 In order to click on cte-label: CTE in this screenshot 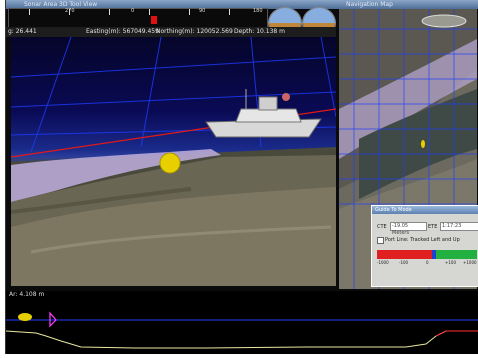, I will do `click(382, 227)`.